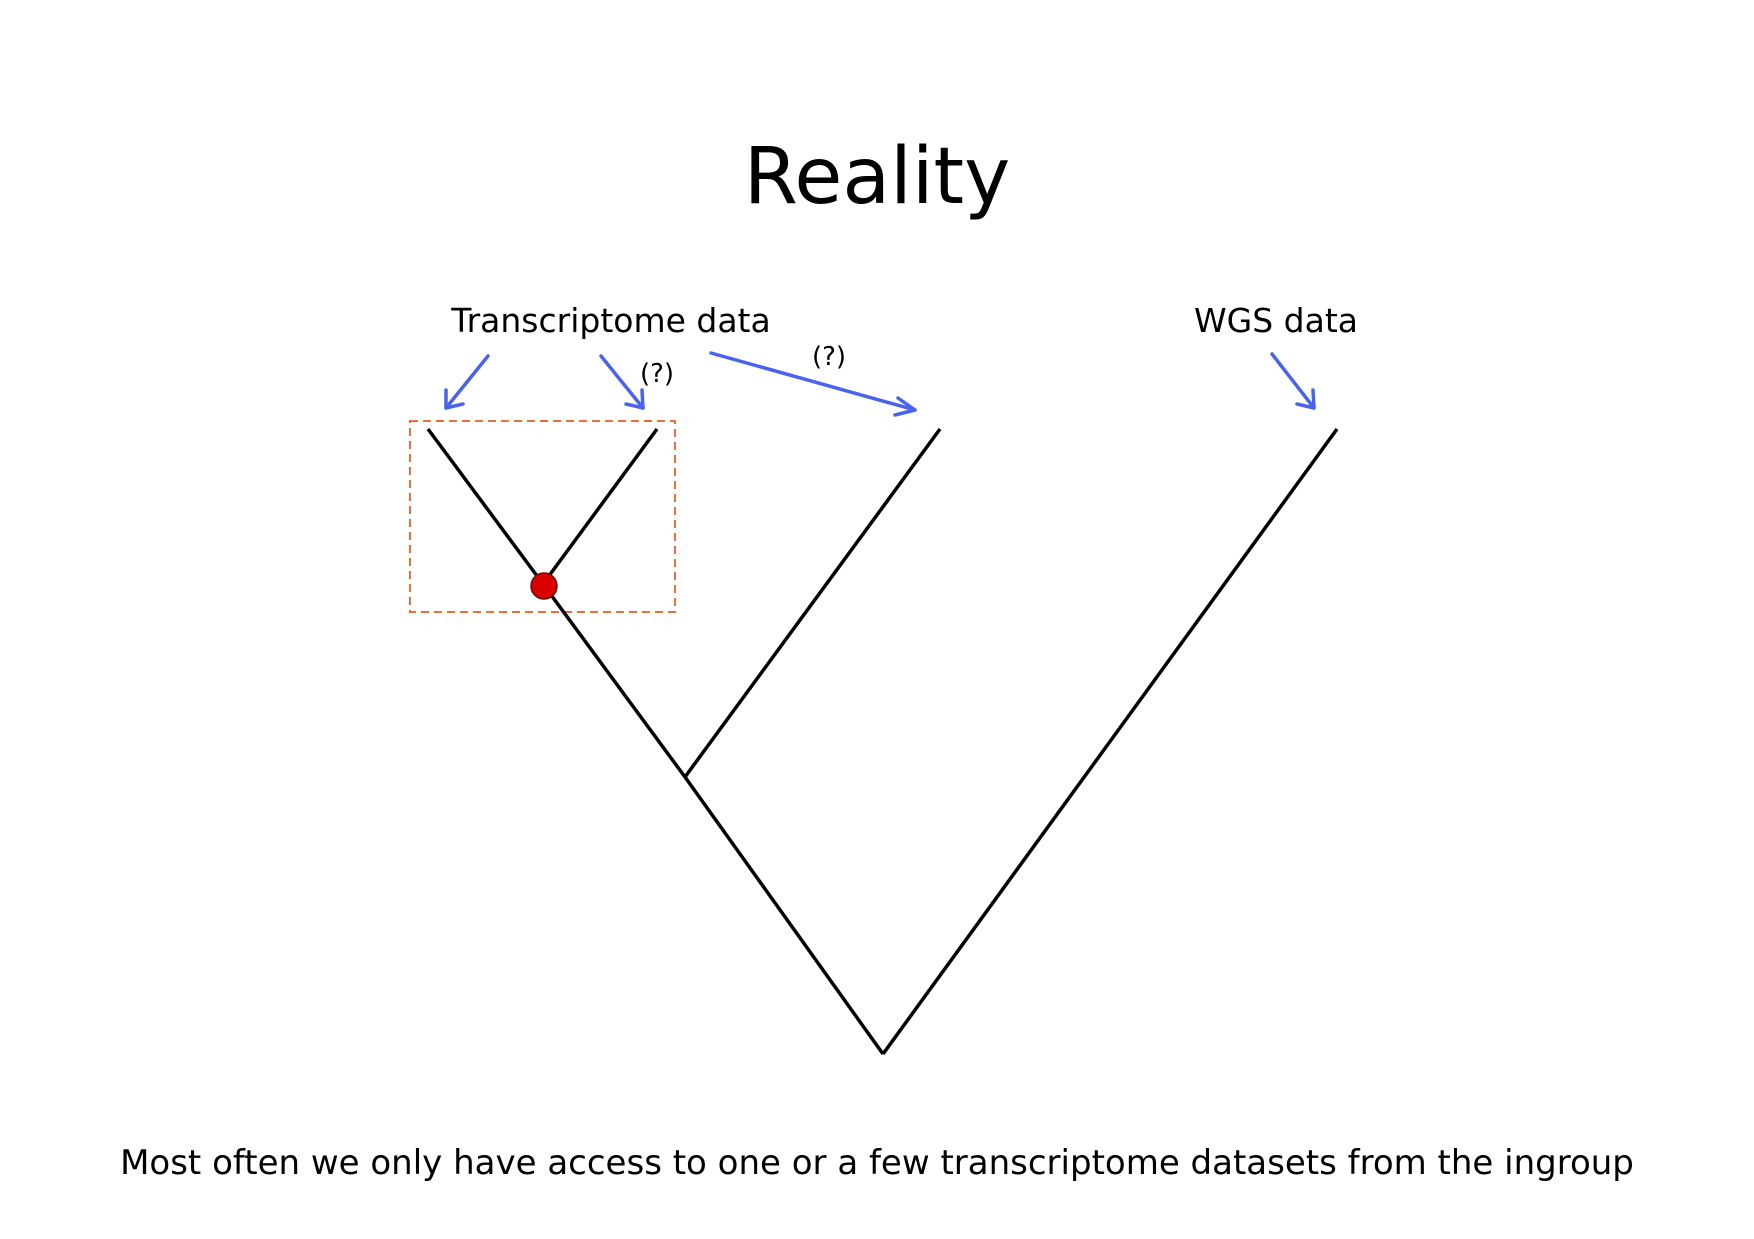  What do you see at coordinates (829, 357) in the screenshot?
I see `uncertain-mark-2: (?)` at bounding box center [829, 357].